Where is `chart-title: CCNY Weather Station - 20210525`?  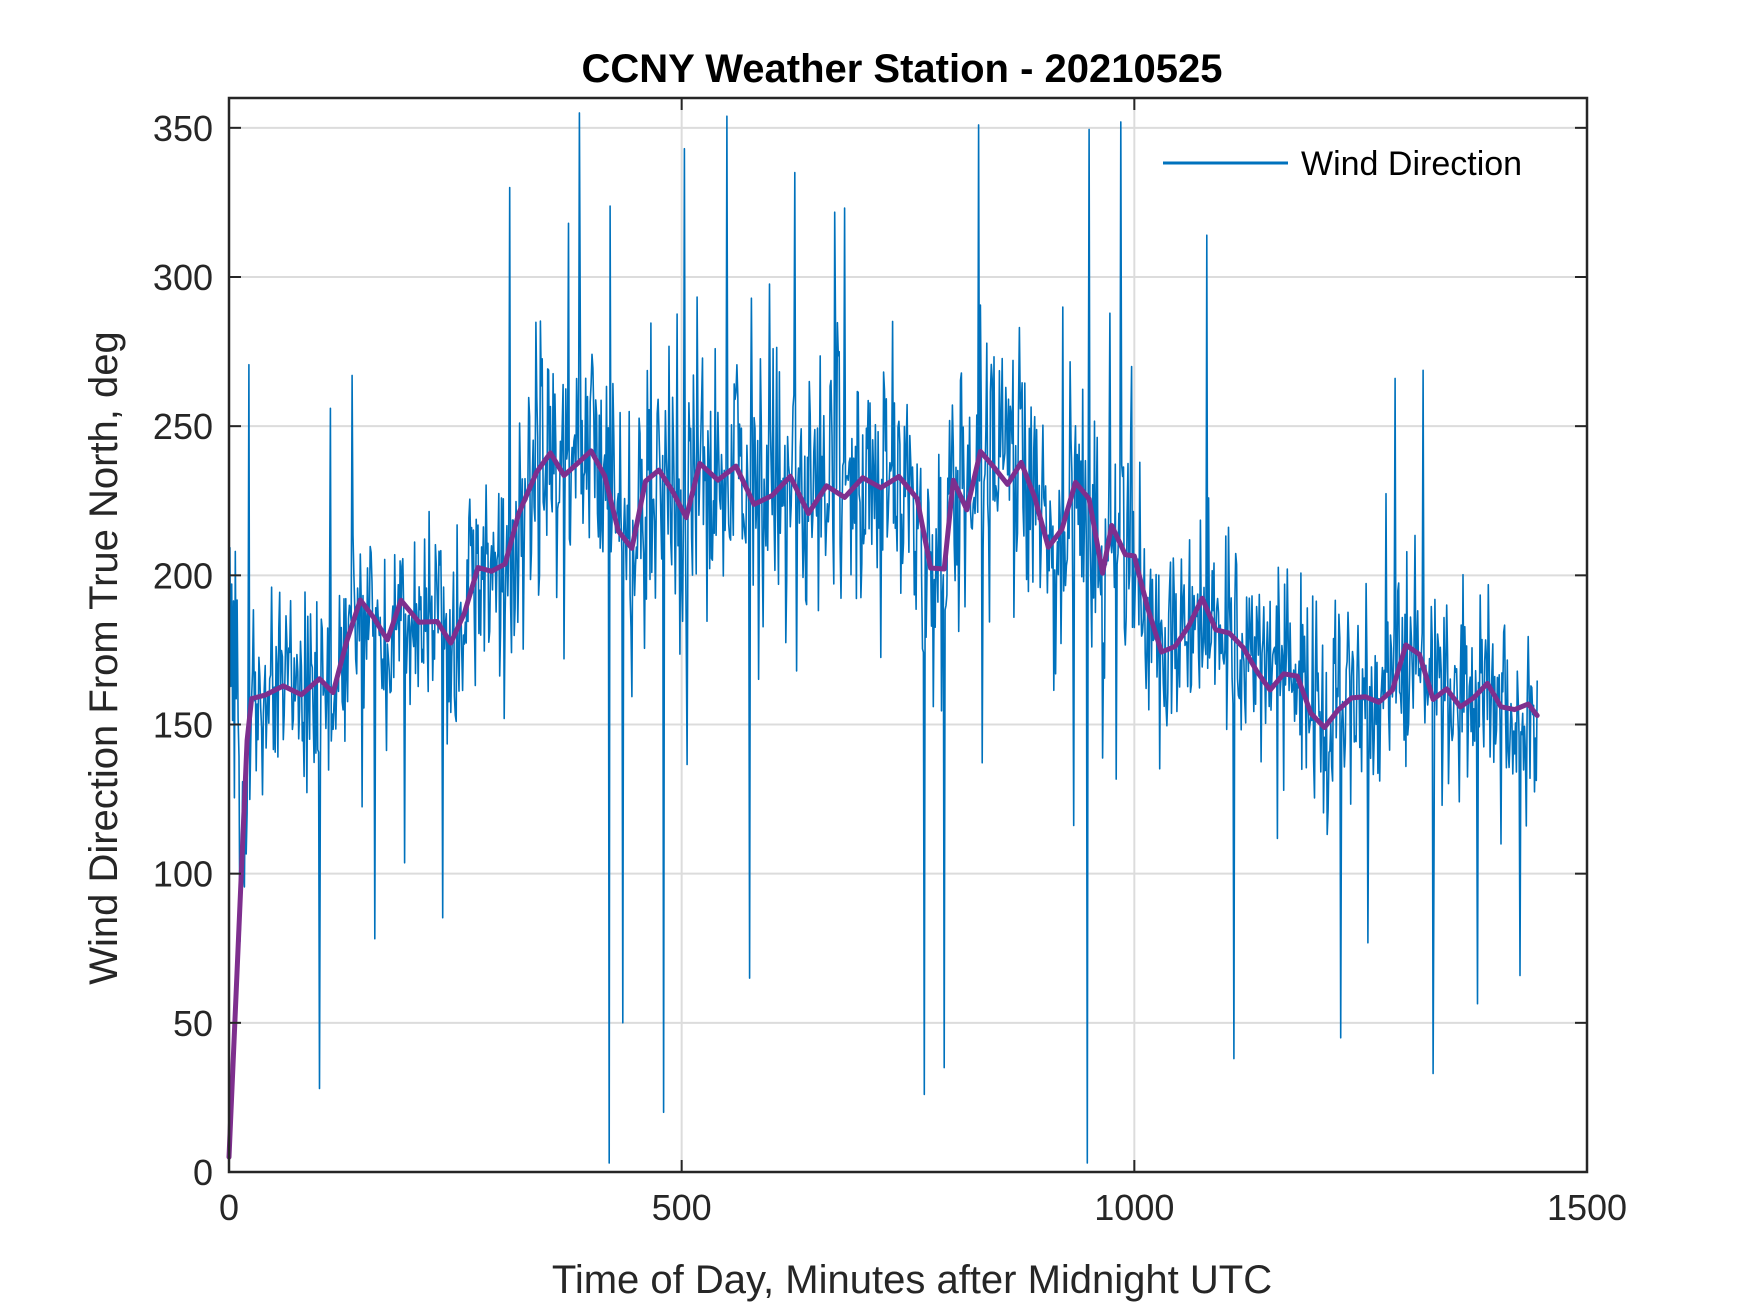 chart-title: CCNY Weather Station - 20210525 is located at coordinates (902, 69).